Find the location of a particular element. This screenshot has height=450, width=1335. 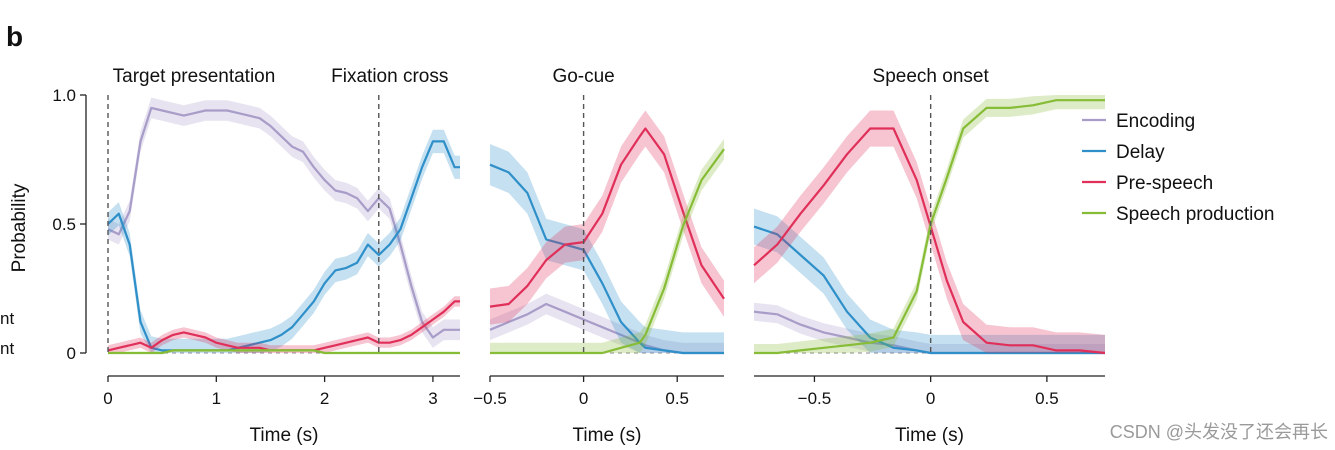

event-label: Fixation cross is located at coordinates (389, 76).